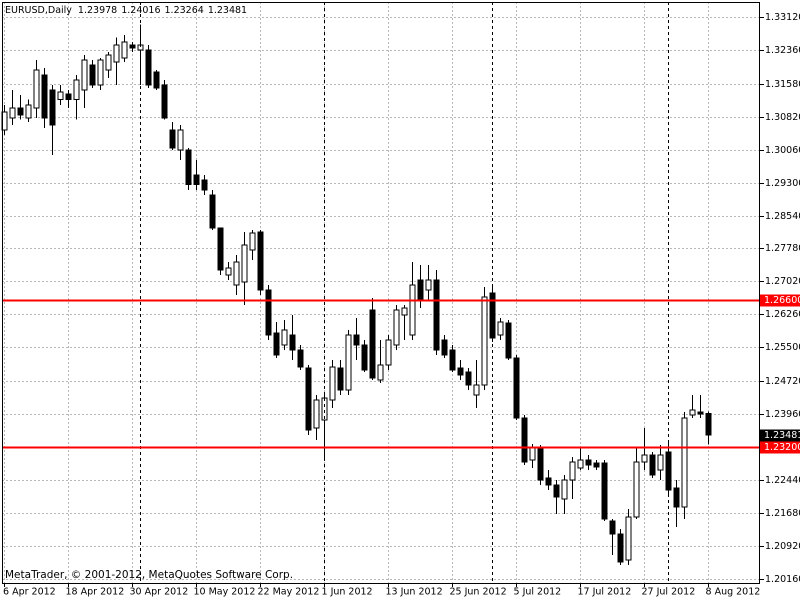 This screenshot has height=600, width=800. What do you see at coordinates (782, 480) in the screenshot?
I see `y-tick-label: 1.22440` at bounding box center [782, 480].